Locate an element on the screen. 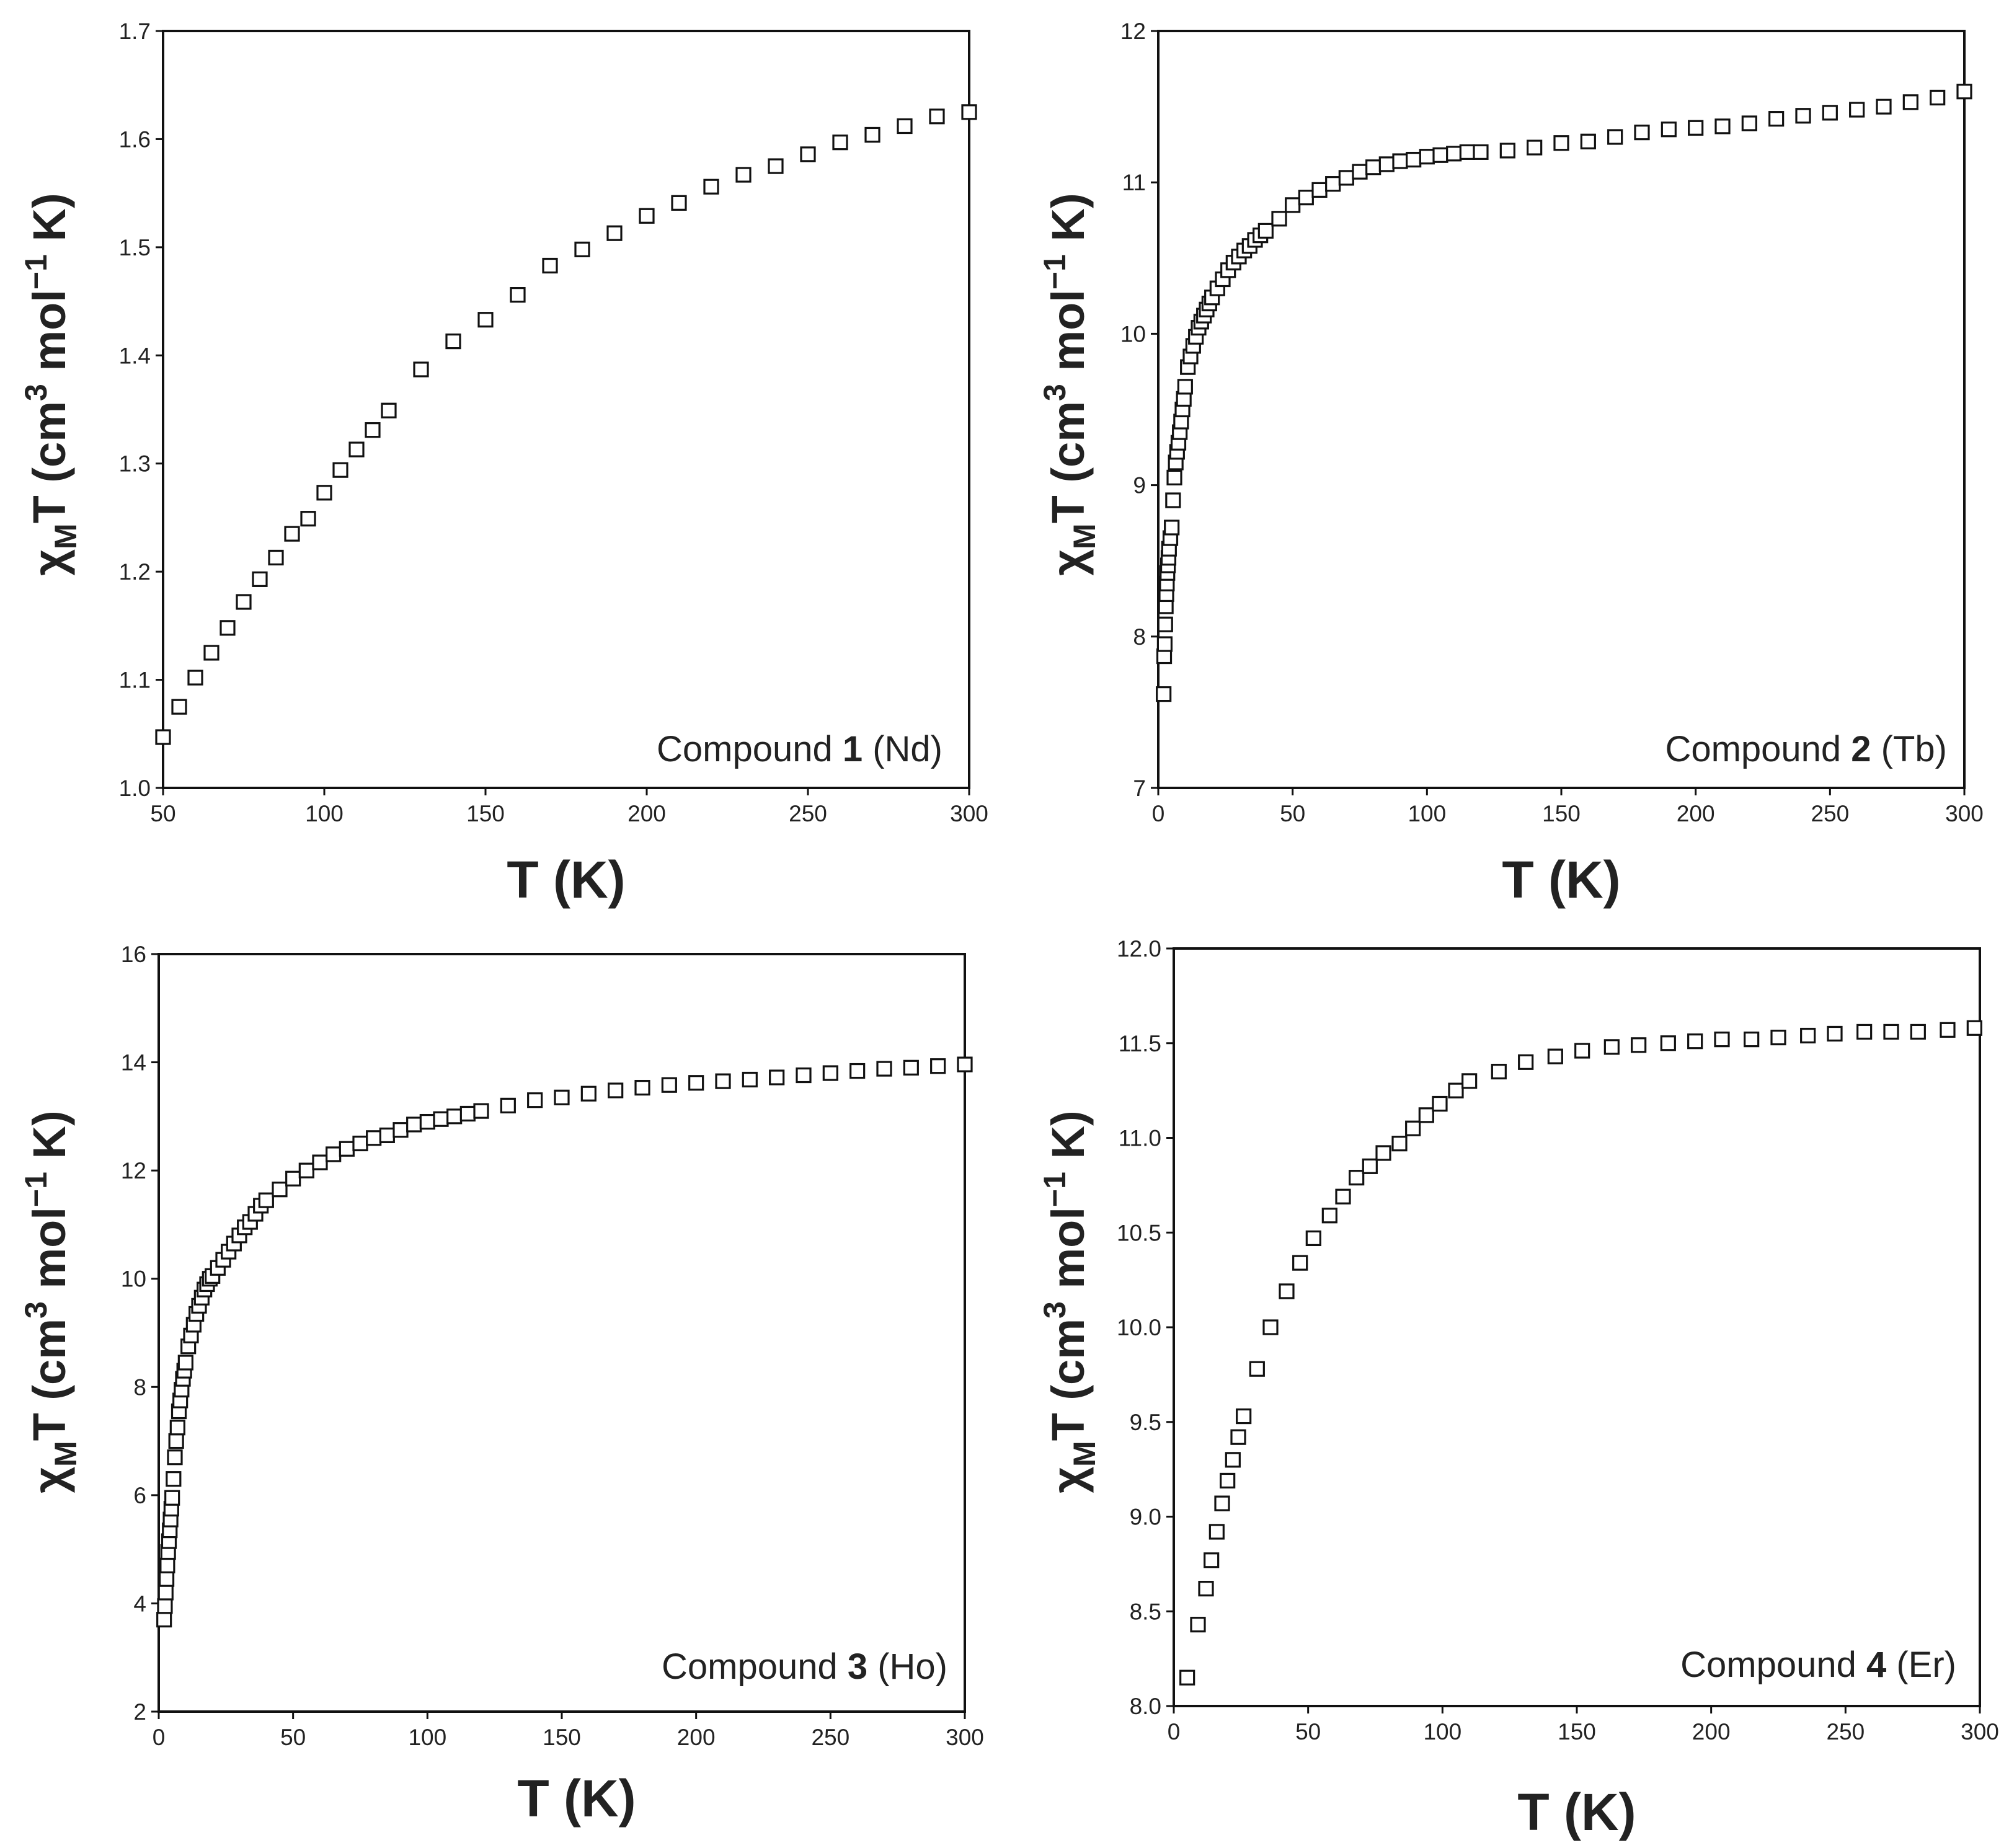  y-tick-label: 11.0 is located at coordinates (1140, 1139).